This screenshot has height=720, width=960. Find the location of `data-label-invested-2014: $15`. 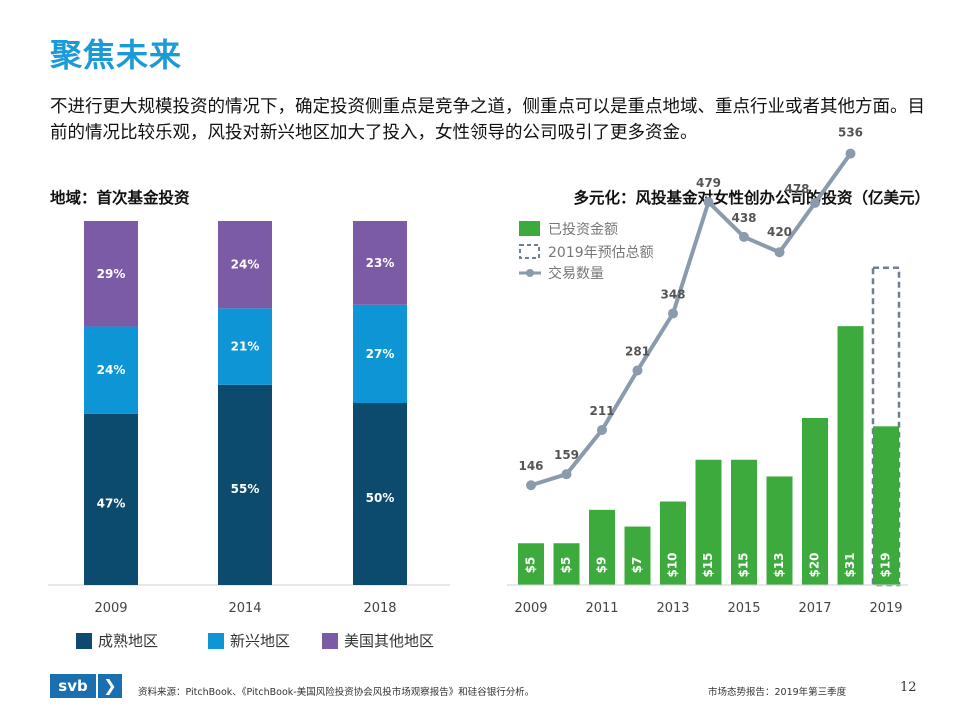

data-label-invested-2014: $15 is located at coordinates (708, 564).